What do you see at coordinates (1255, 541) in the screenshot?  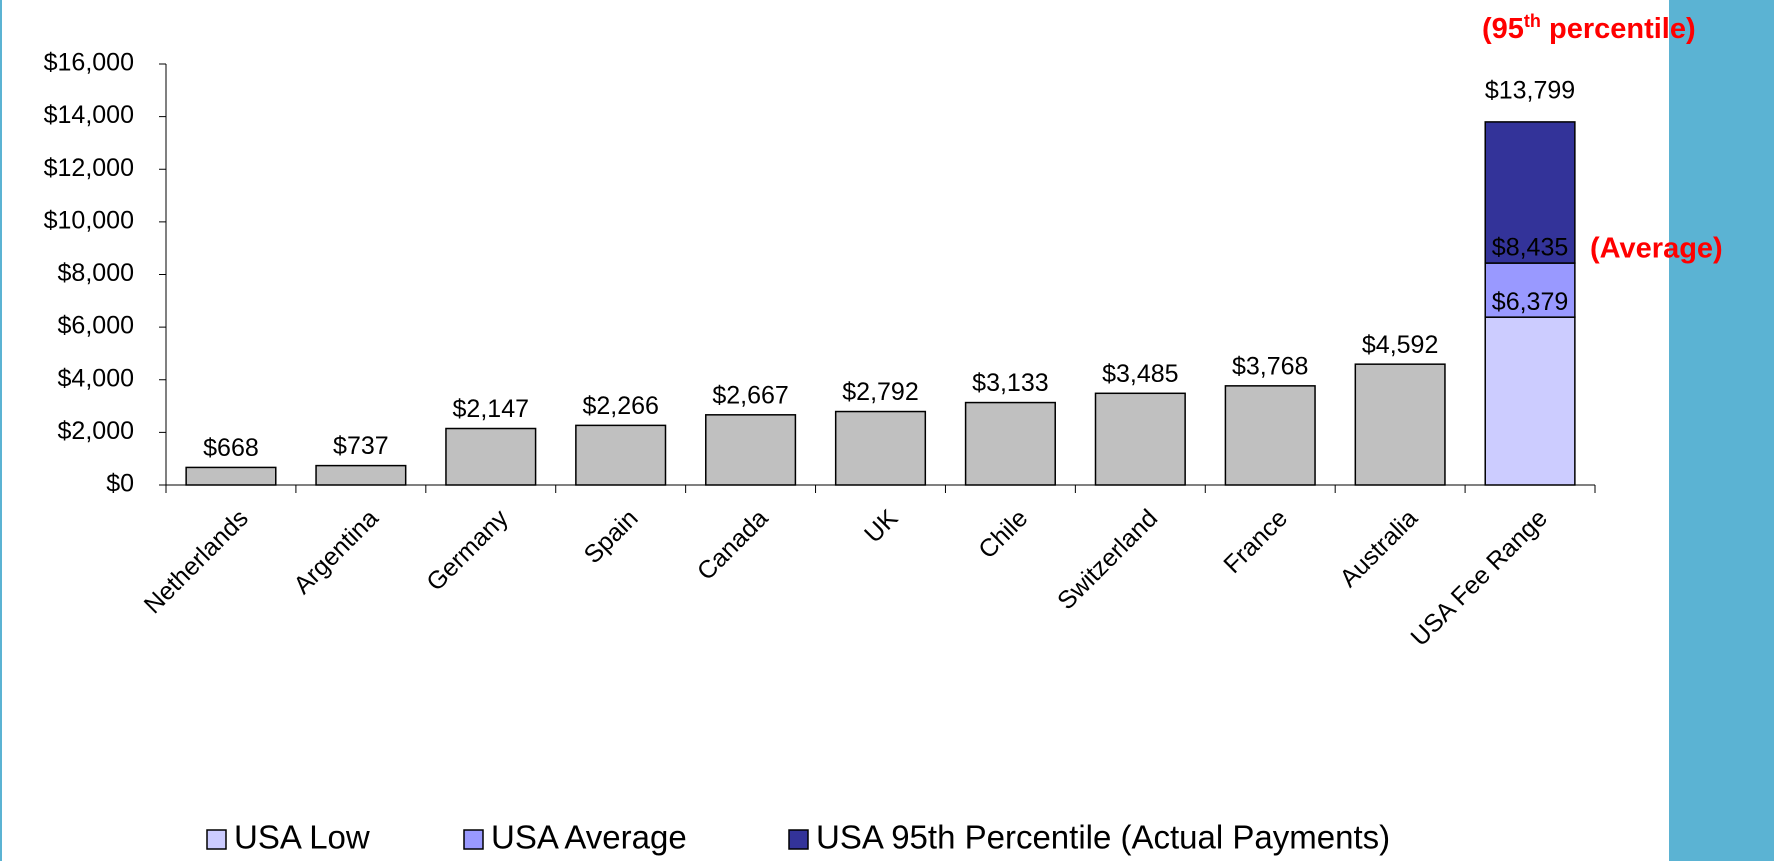 I see `x-tick-label: France` at bounding box center [1255, 541].